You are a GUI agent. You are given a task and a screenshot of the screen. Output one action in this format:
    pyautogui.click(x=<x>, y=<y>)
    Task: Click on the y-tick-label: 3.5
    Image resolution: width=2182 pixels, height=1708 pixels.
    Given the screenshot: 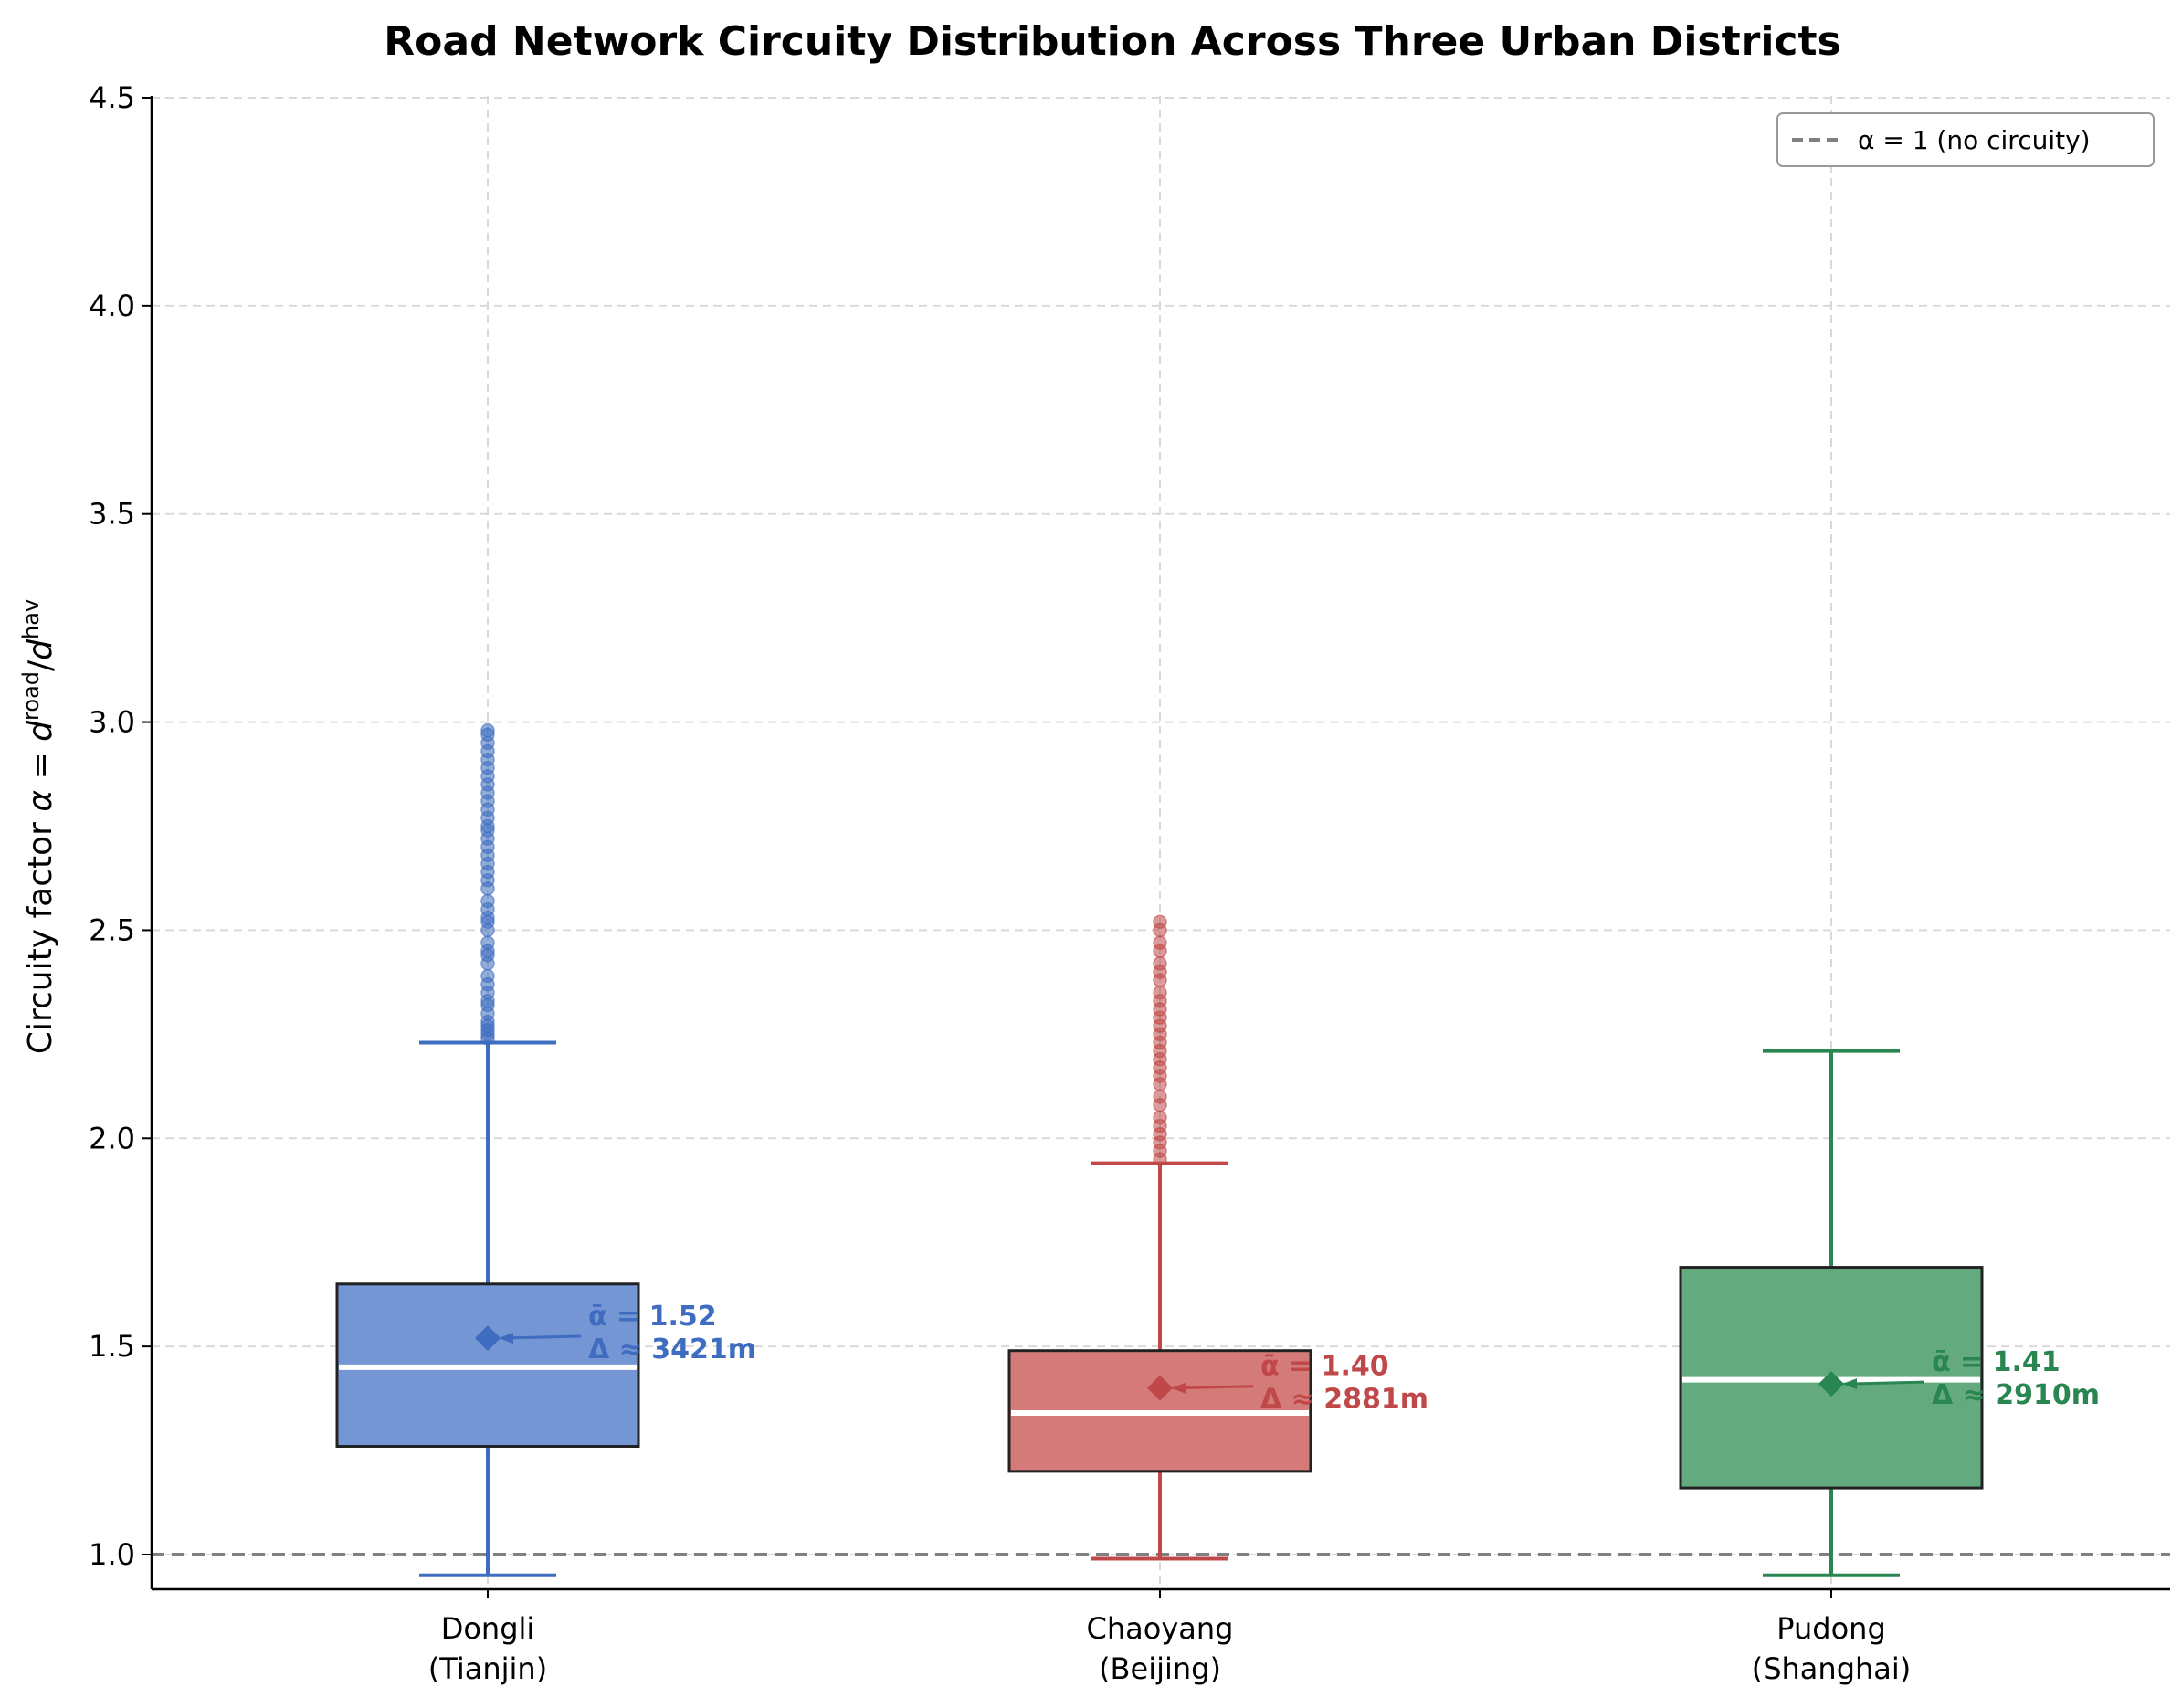 What is the action you would take?
    pyautogui.click(x=112, y=514)
    